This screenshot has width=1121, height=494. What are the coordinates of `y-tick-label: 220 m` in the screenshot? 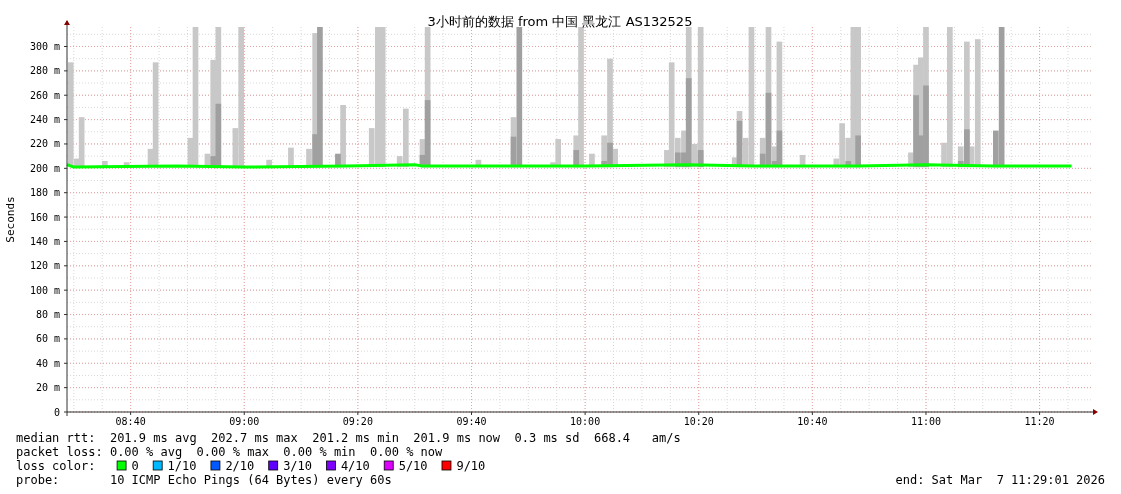 It's located at (44, 144).